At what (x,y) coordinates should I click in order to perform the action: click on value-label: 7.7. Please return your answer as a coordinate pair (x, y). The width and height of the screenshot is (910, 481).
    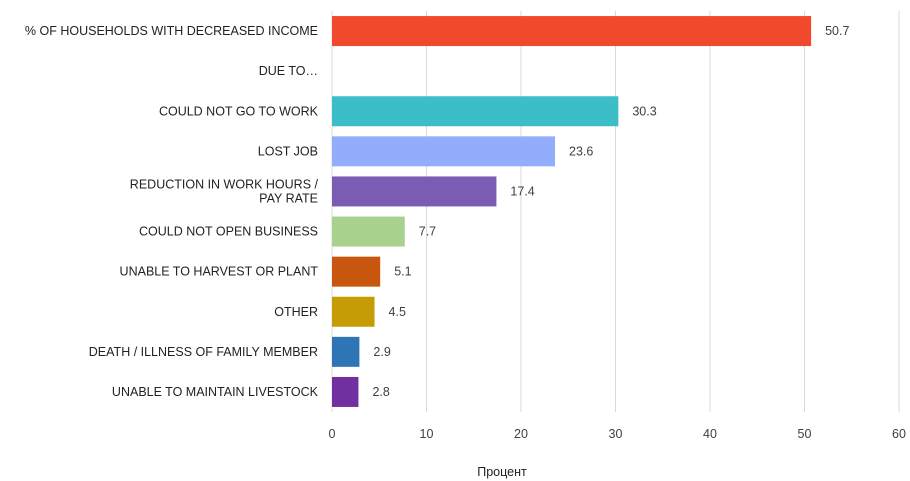
    Looking at the image, I should click on (427, 232).